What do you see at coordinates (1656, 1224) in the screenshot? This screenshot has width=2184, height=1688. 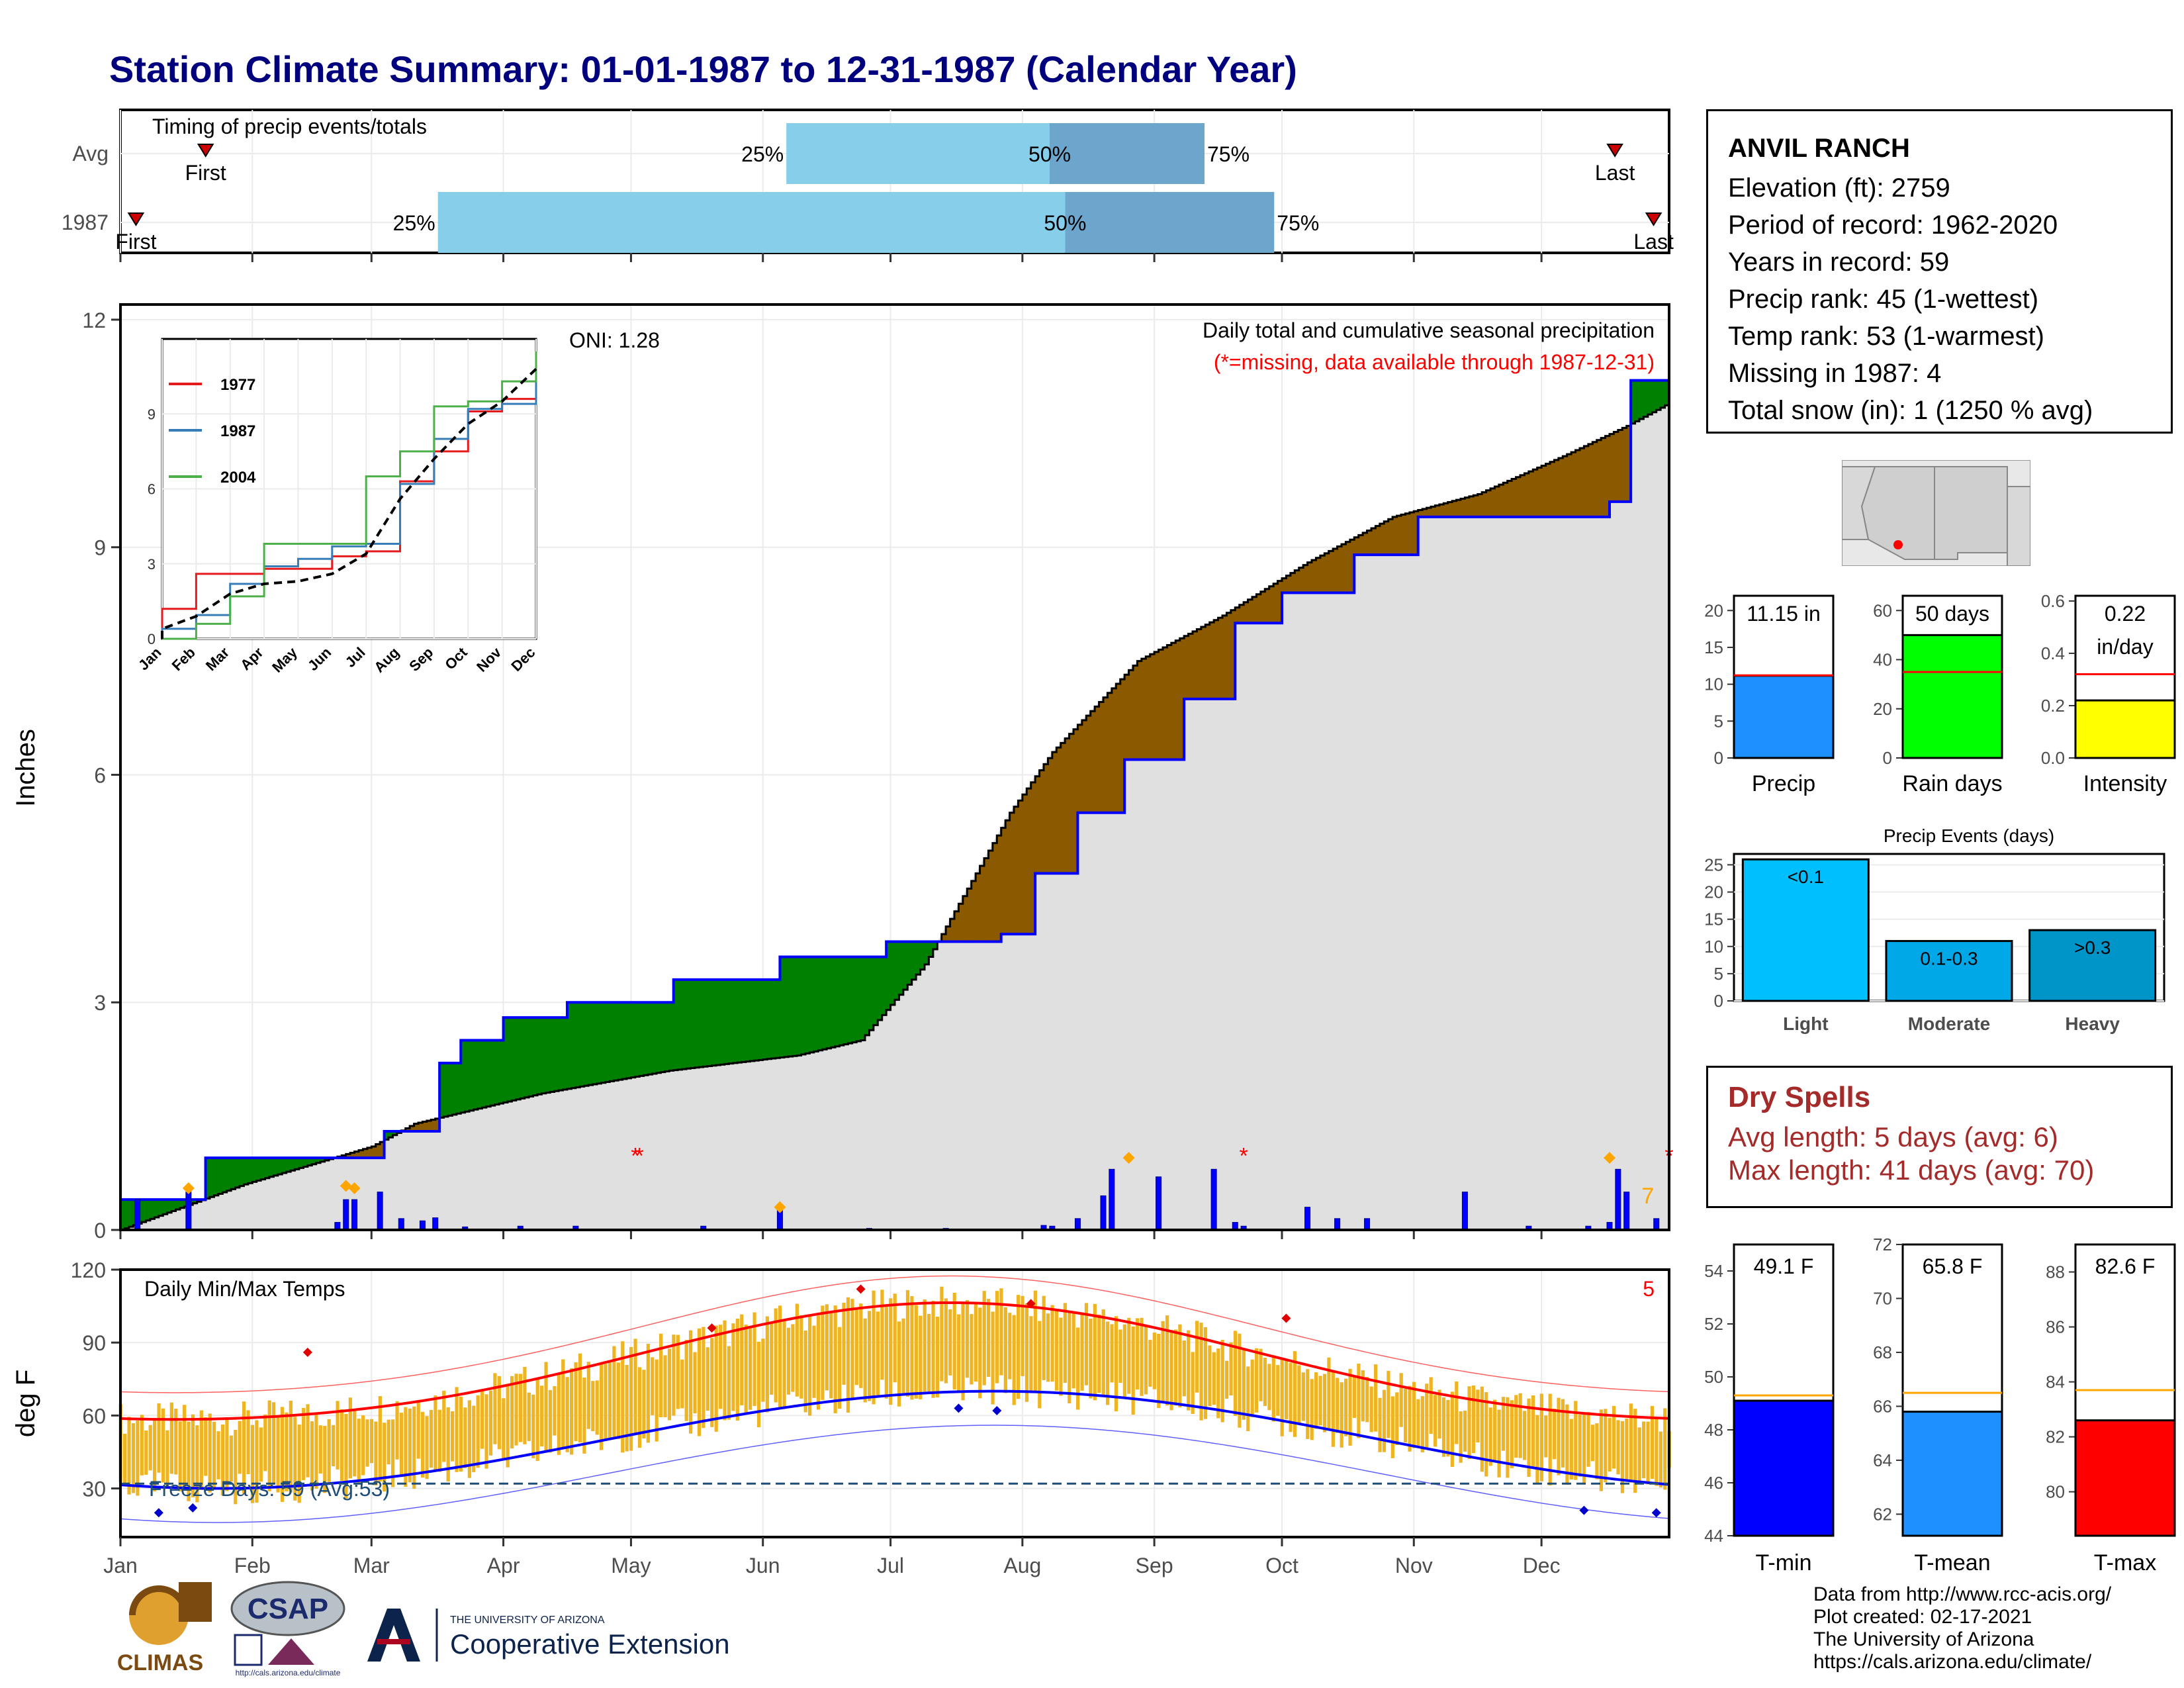 I see `daily-precip-bar` at bounding box center [1656, 1224].